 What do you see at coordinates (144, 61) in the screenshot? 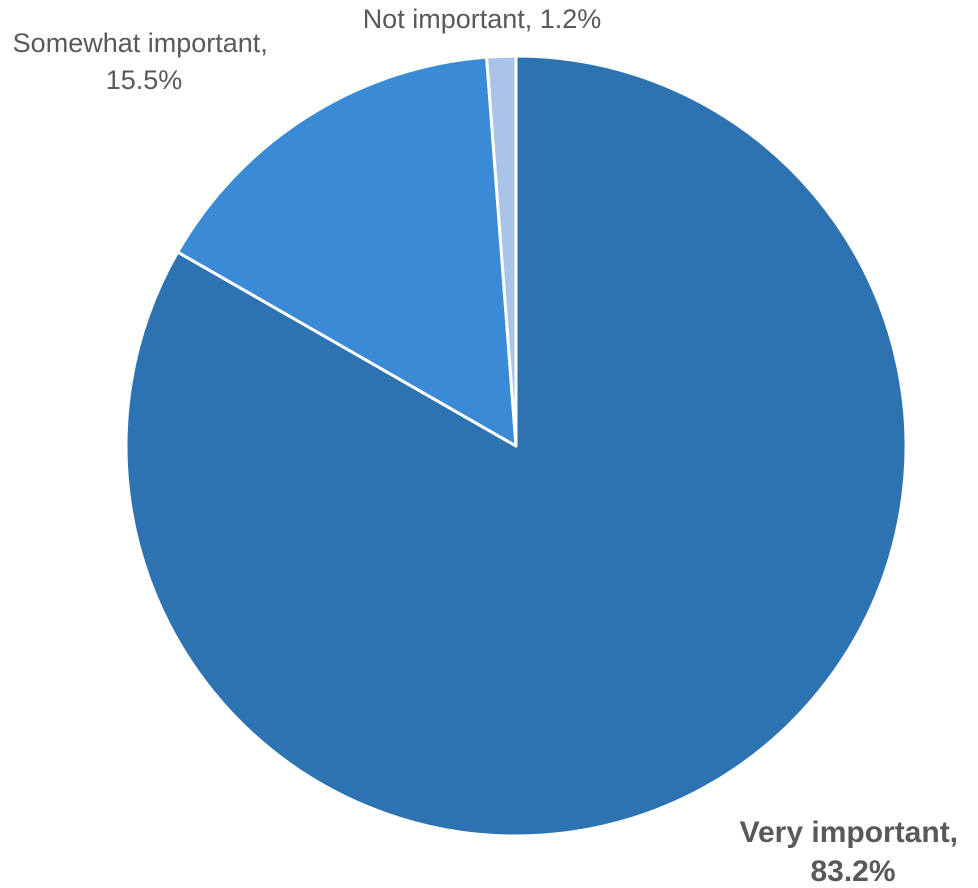
I see `data-label-somewhat-important: Somewhat important, 15.5%` at bounding box center [144, 61].